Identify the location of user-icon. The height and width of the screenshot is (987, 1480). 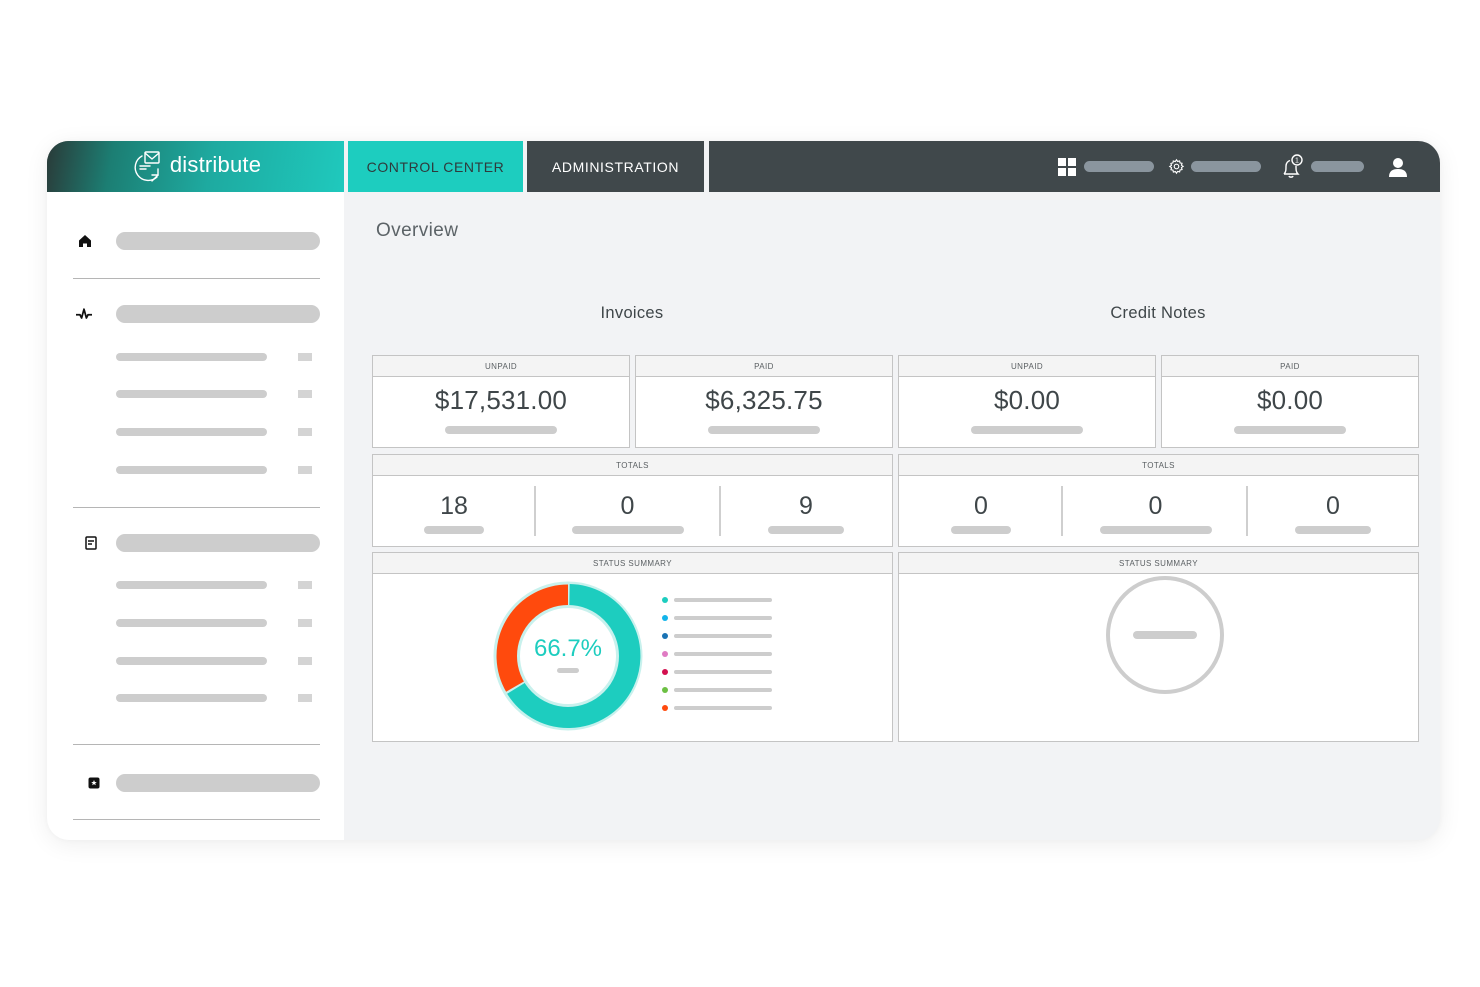
(1398, 167).